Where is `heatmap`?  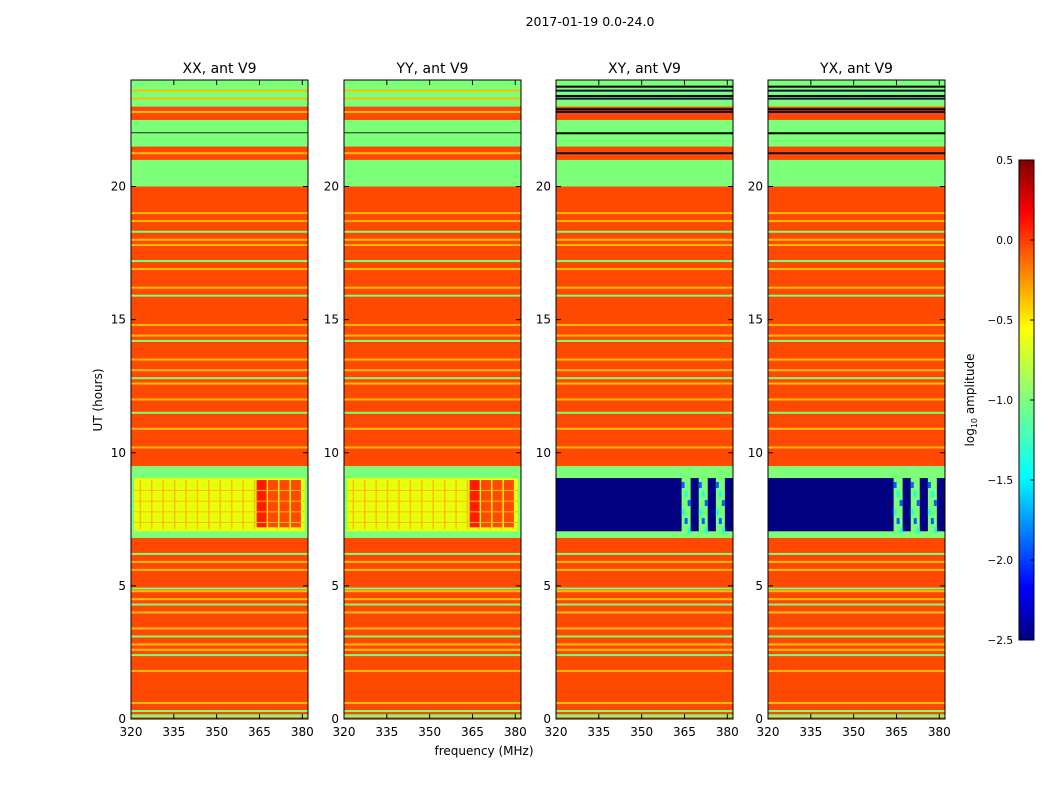 heatmap is located at coordinates (856, 399).